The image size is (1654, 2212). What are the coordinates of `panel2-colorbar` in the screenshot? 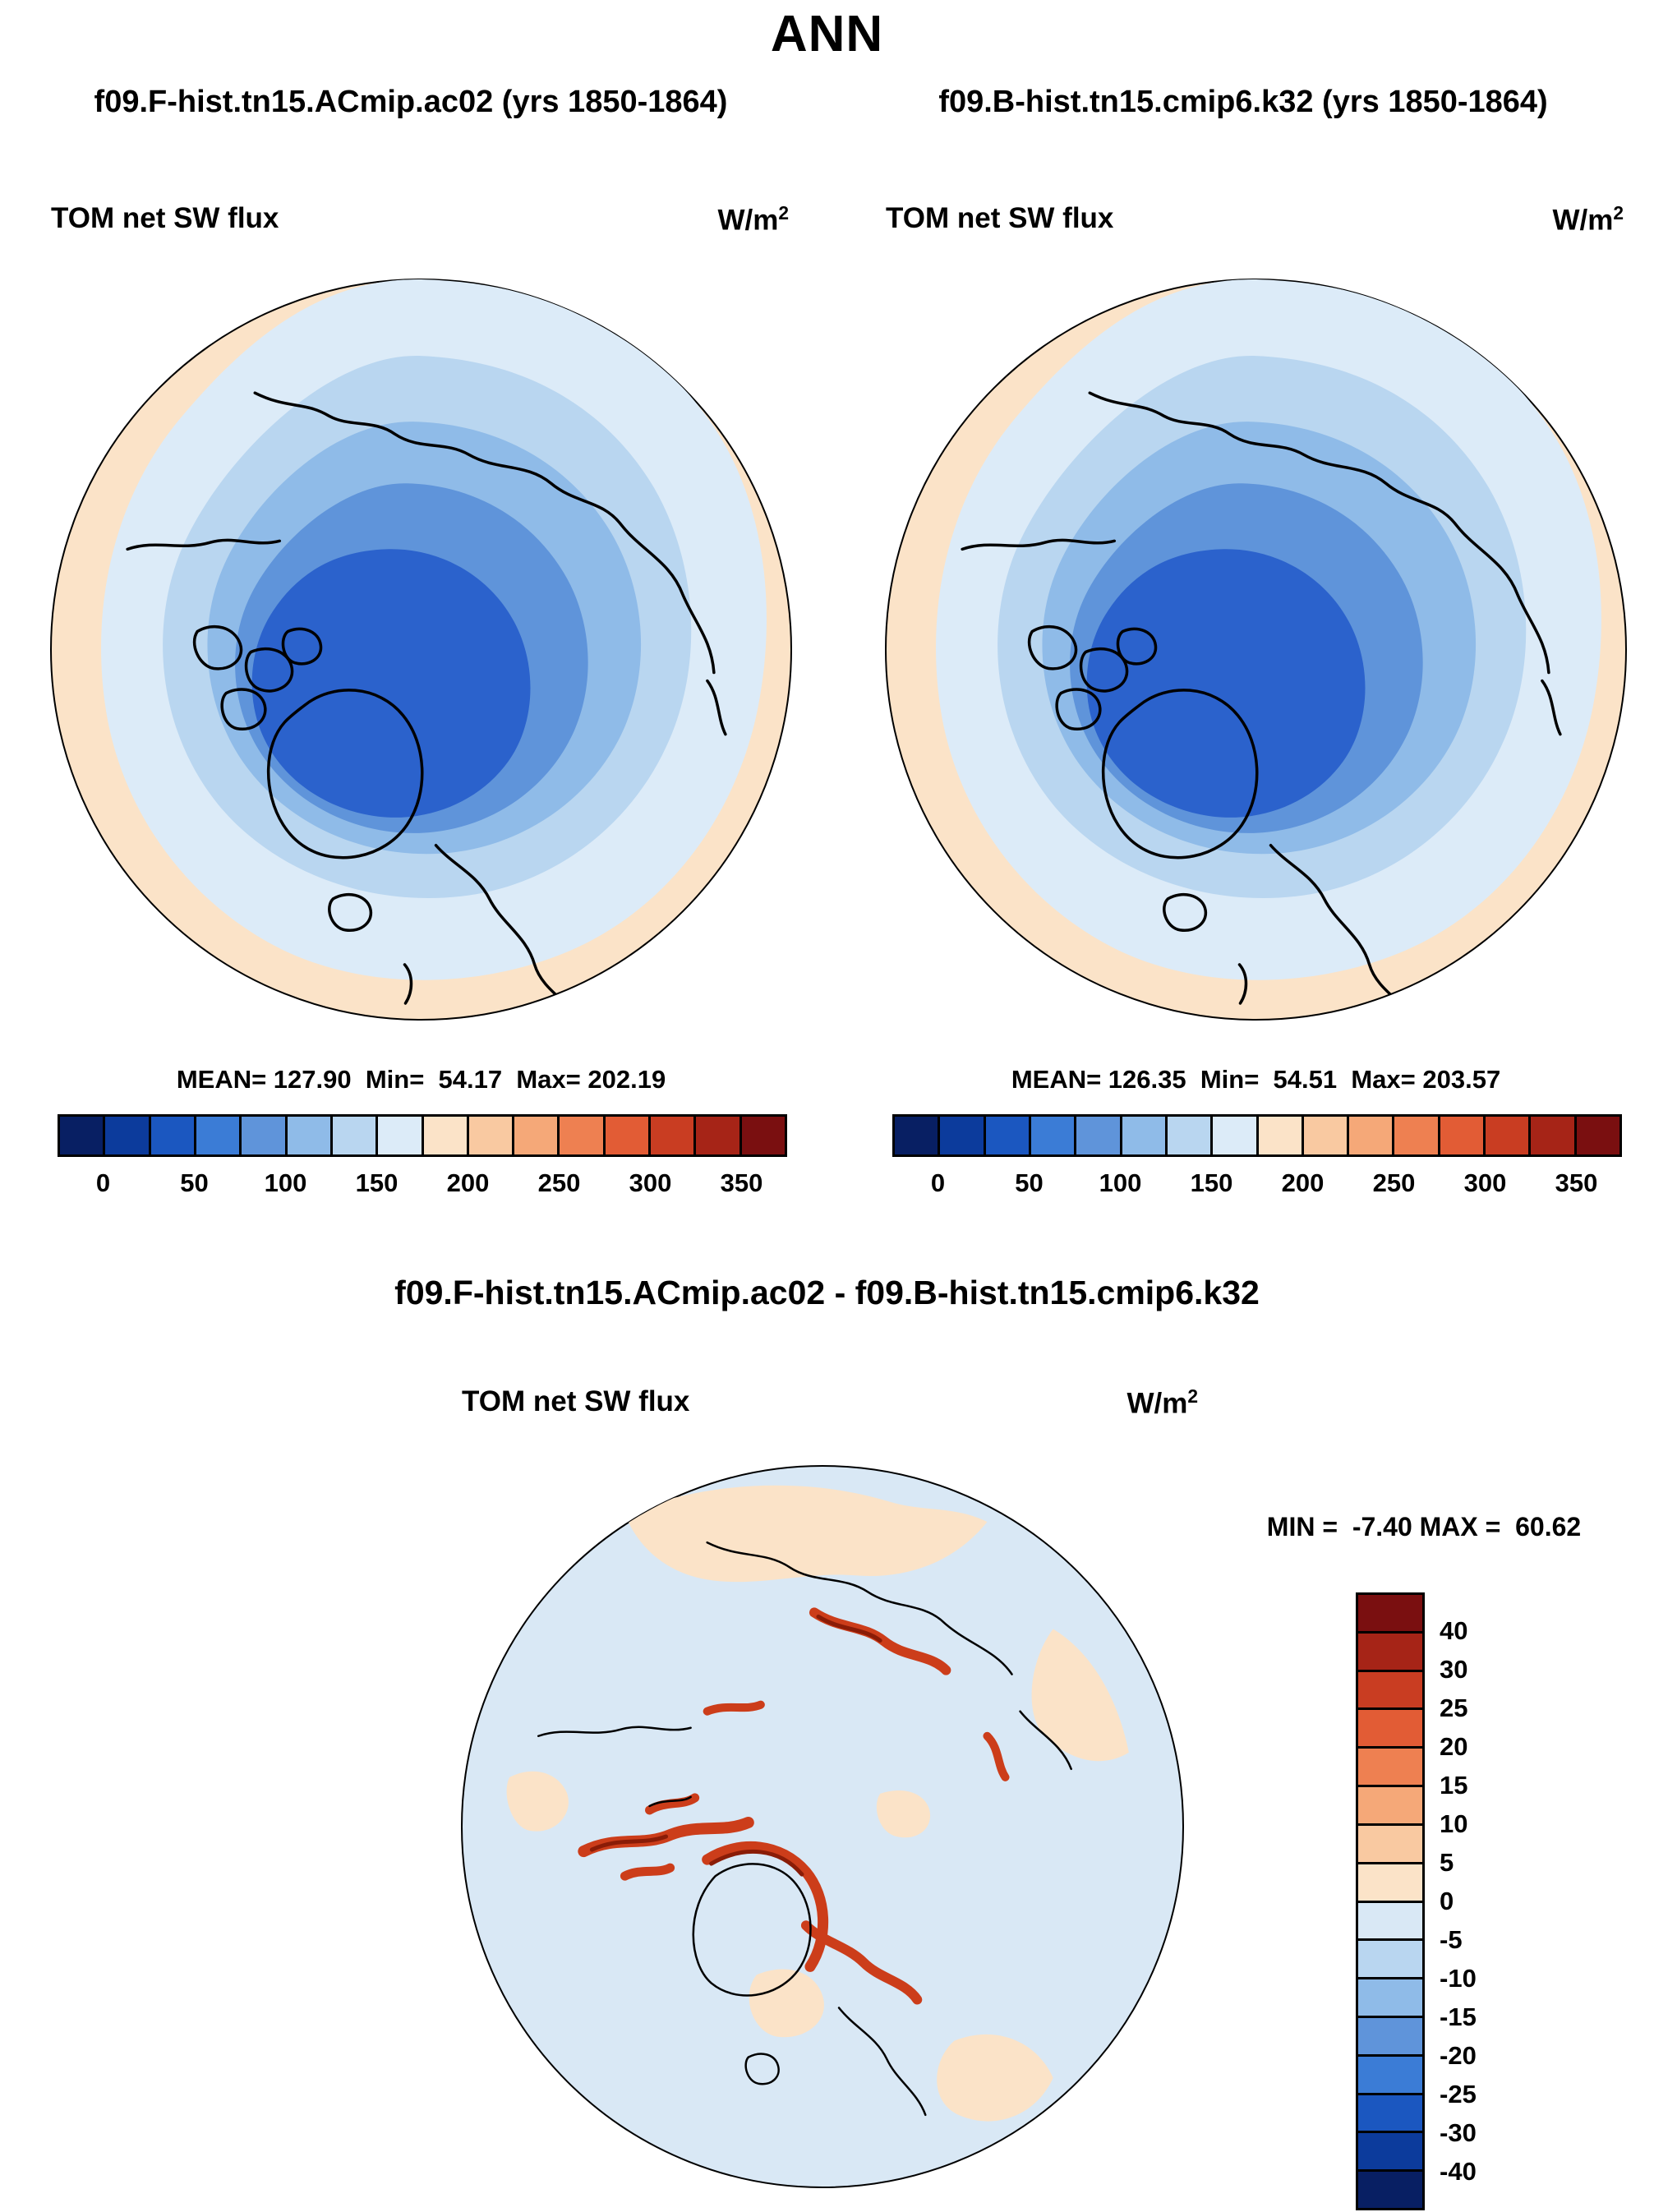 It's located at (1257, 1135).